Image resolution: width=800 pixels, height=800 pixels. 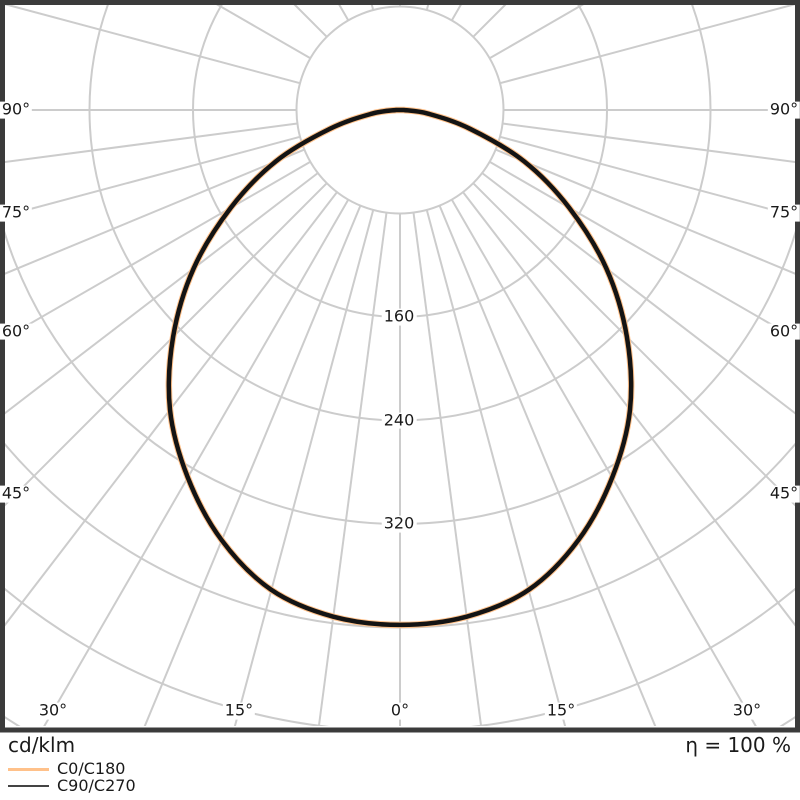 I want to click on legend: C0/C180 C90/C270, so click(x=72, y=777).